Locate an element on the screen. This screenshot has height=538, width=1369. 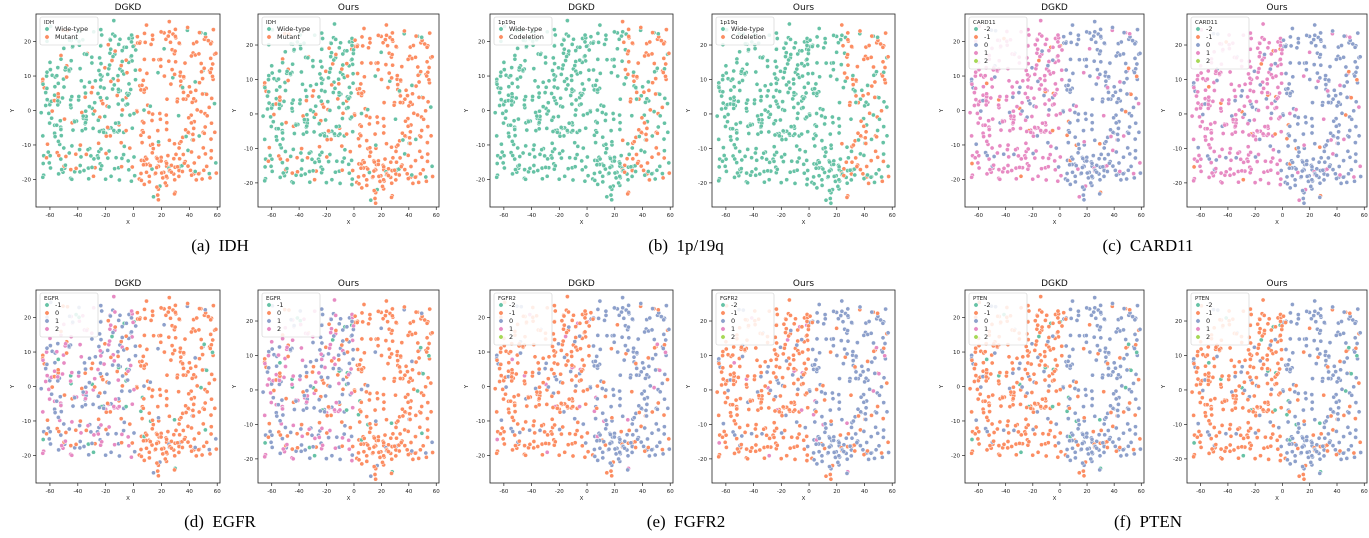
x-tick-label: 0 is located at coordinates (354, 216).